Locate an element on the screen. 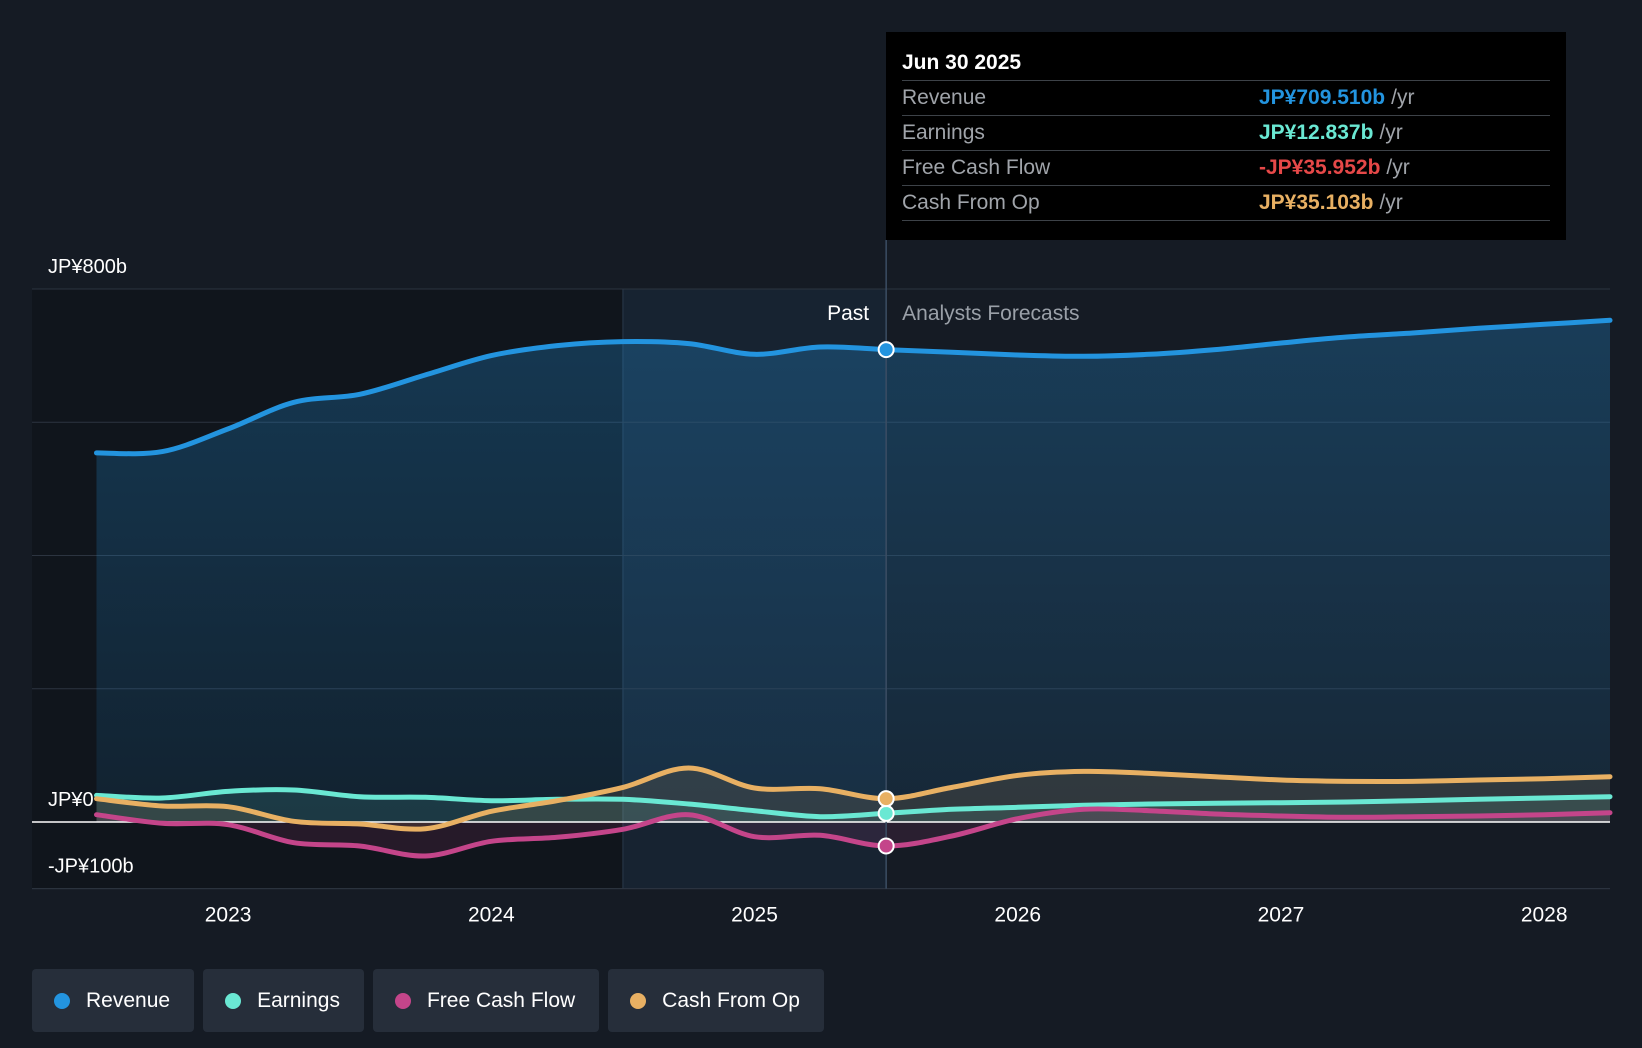  legend-item-earnings: Earnings is located at coordinates (283, 1000).